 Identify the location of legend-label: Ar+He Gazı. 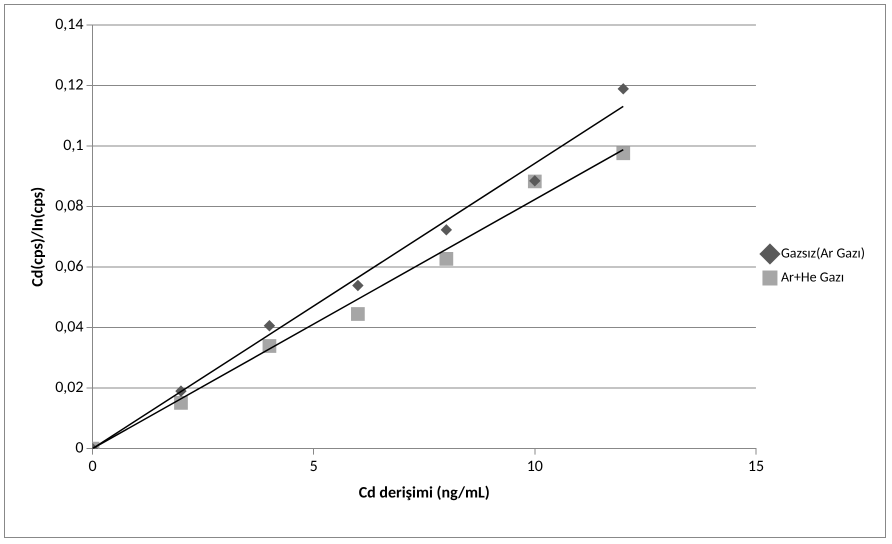
(812, 277).